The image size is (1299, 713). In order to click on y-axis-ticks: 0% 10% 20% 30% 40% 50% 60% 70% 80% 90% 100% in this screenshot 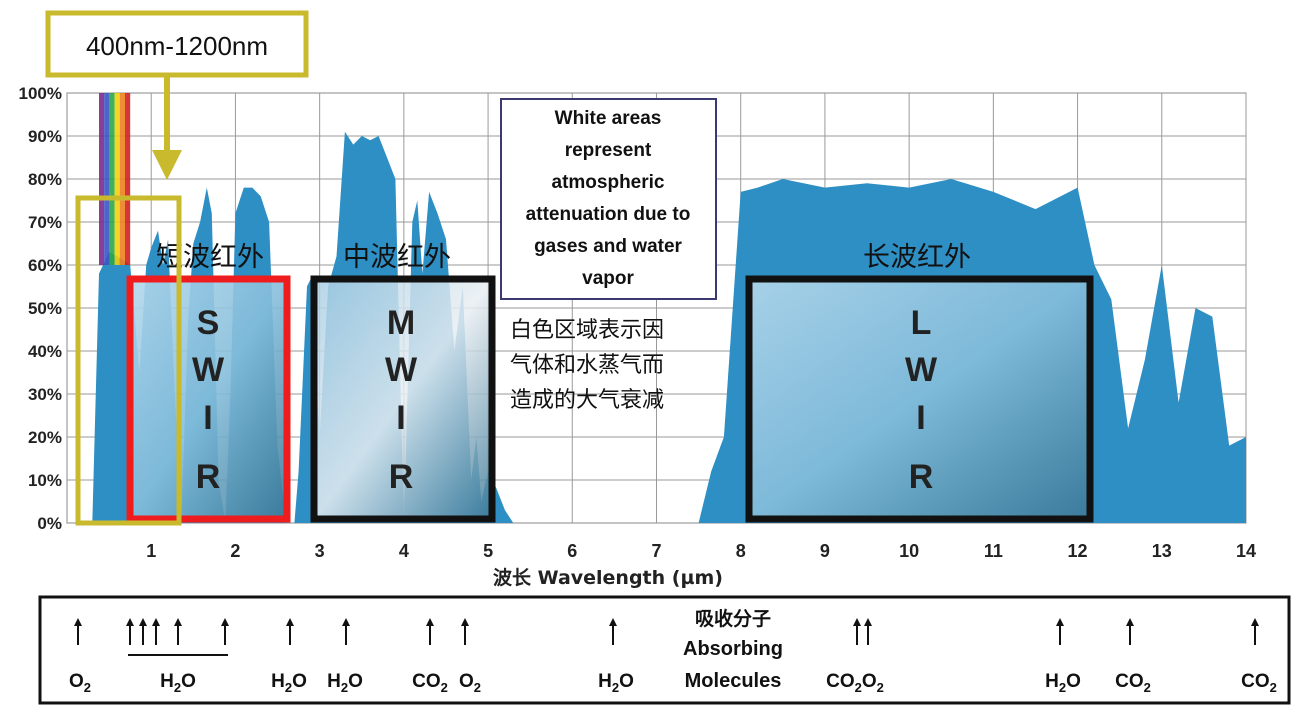, I will do `click(40, 308)`.